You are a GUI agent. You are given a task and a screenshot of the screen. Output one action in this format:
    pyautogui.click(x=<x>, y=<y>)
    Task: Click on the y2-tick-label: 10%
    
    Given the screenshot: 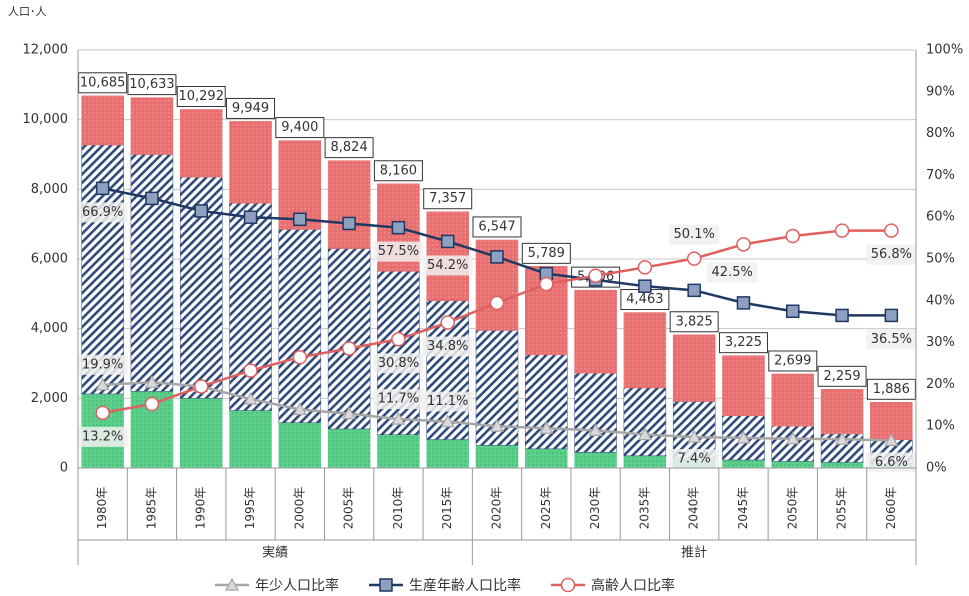 What is the action you would take?
    pyautogui.click(x=940, y=426)
    